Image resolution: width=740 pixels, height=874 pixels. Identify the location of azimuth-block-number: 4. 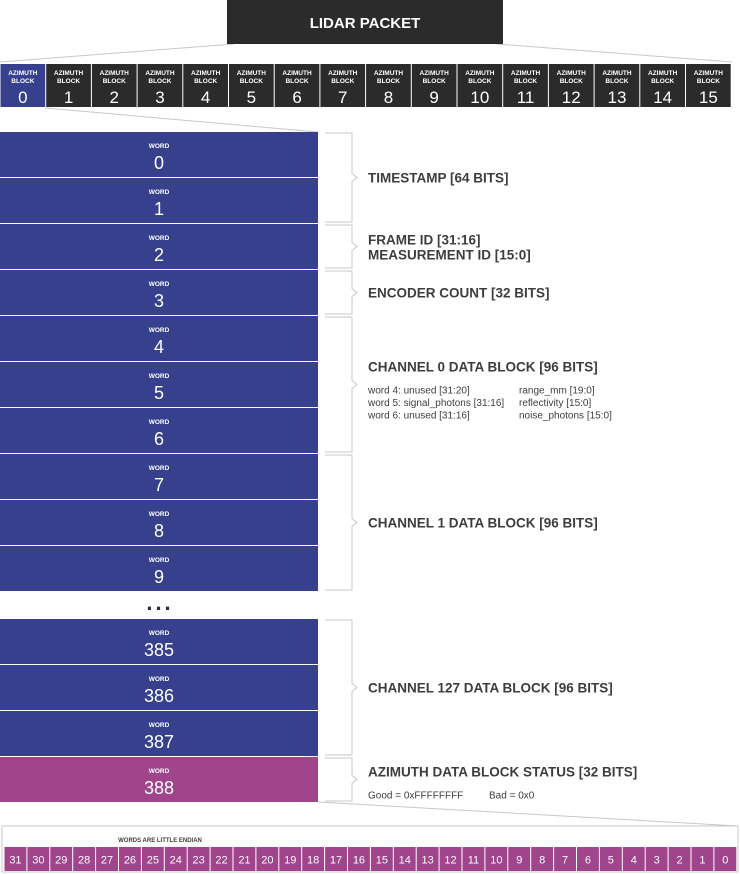
(205, 97).